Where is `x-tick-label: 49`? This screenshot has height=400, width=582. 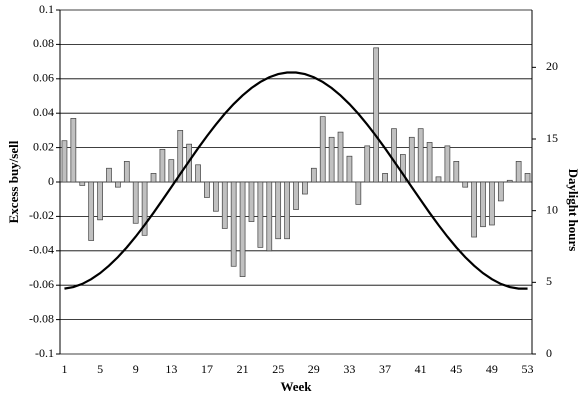 x-tick-label: 49 is located at coordinates (492, 369).